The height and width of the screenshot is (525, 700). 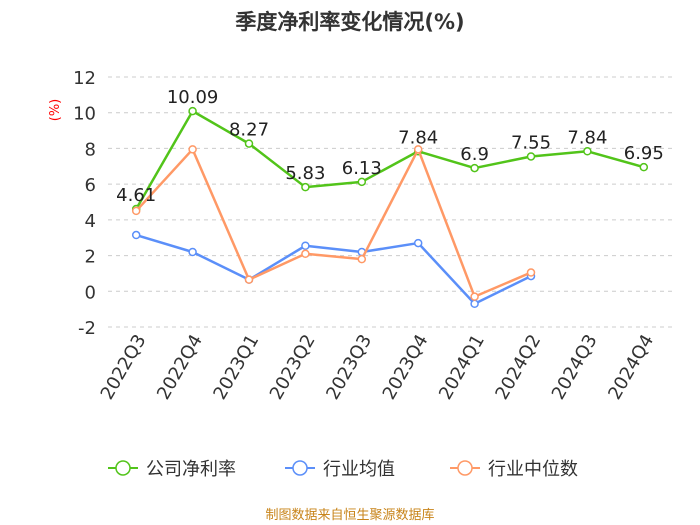 I want to click on y-tick-label: -2, so click(x=87, y=328).